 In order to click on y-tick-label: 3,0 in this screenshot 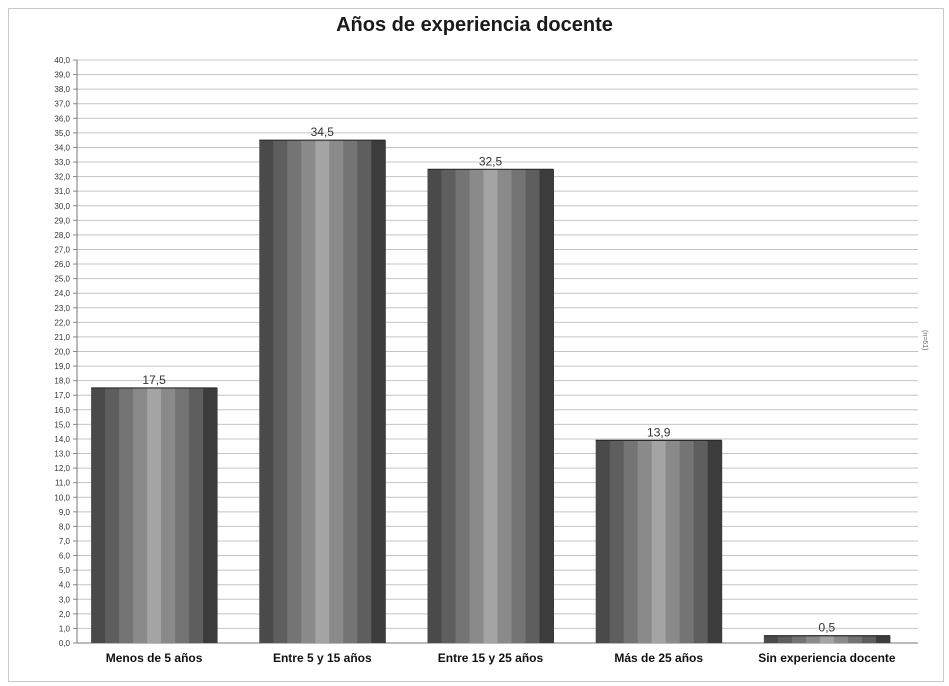, I will do `click(65, 599)`.